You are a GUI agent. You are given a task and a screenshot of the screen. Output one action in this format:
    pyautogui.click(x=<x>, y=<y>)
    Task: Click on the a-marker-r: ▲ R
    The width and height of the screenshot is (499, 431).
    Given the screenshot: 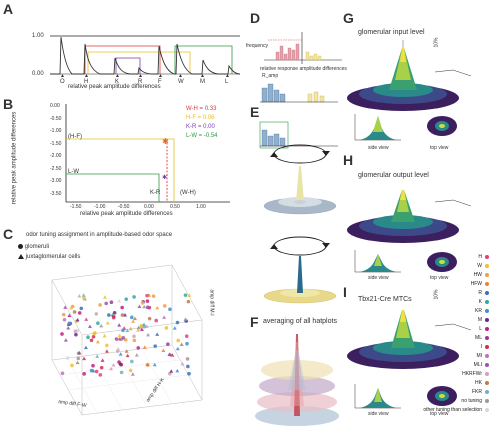 What is the action you would take?
    pyautogui.click(x=140, y=79)
    